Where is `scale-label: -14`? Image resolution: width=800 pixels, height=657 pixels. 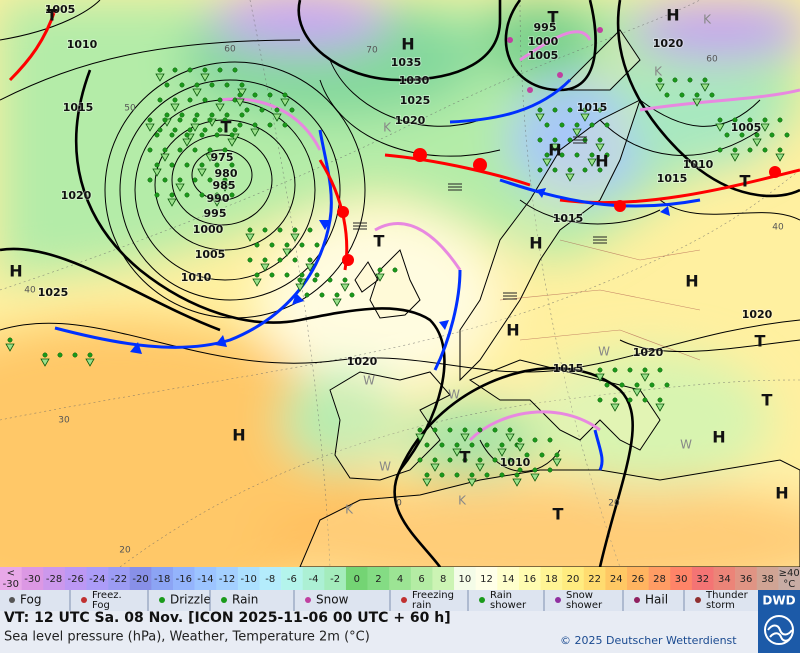 scale-label: -14 is located at coordinates (205, 579).